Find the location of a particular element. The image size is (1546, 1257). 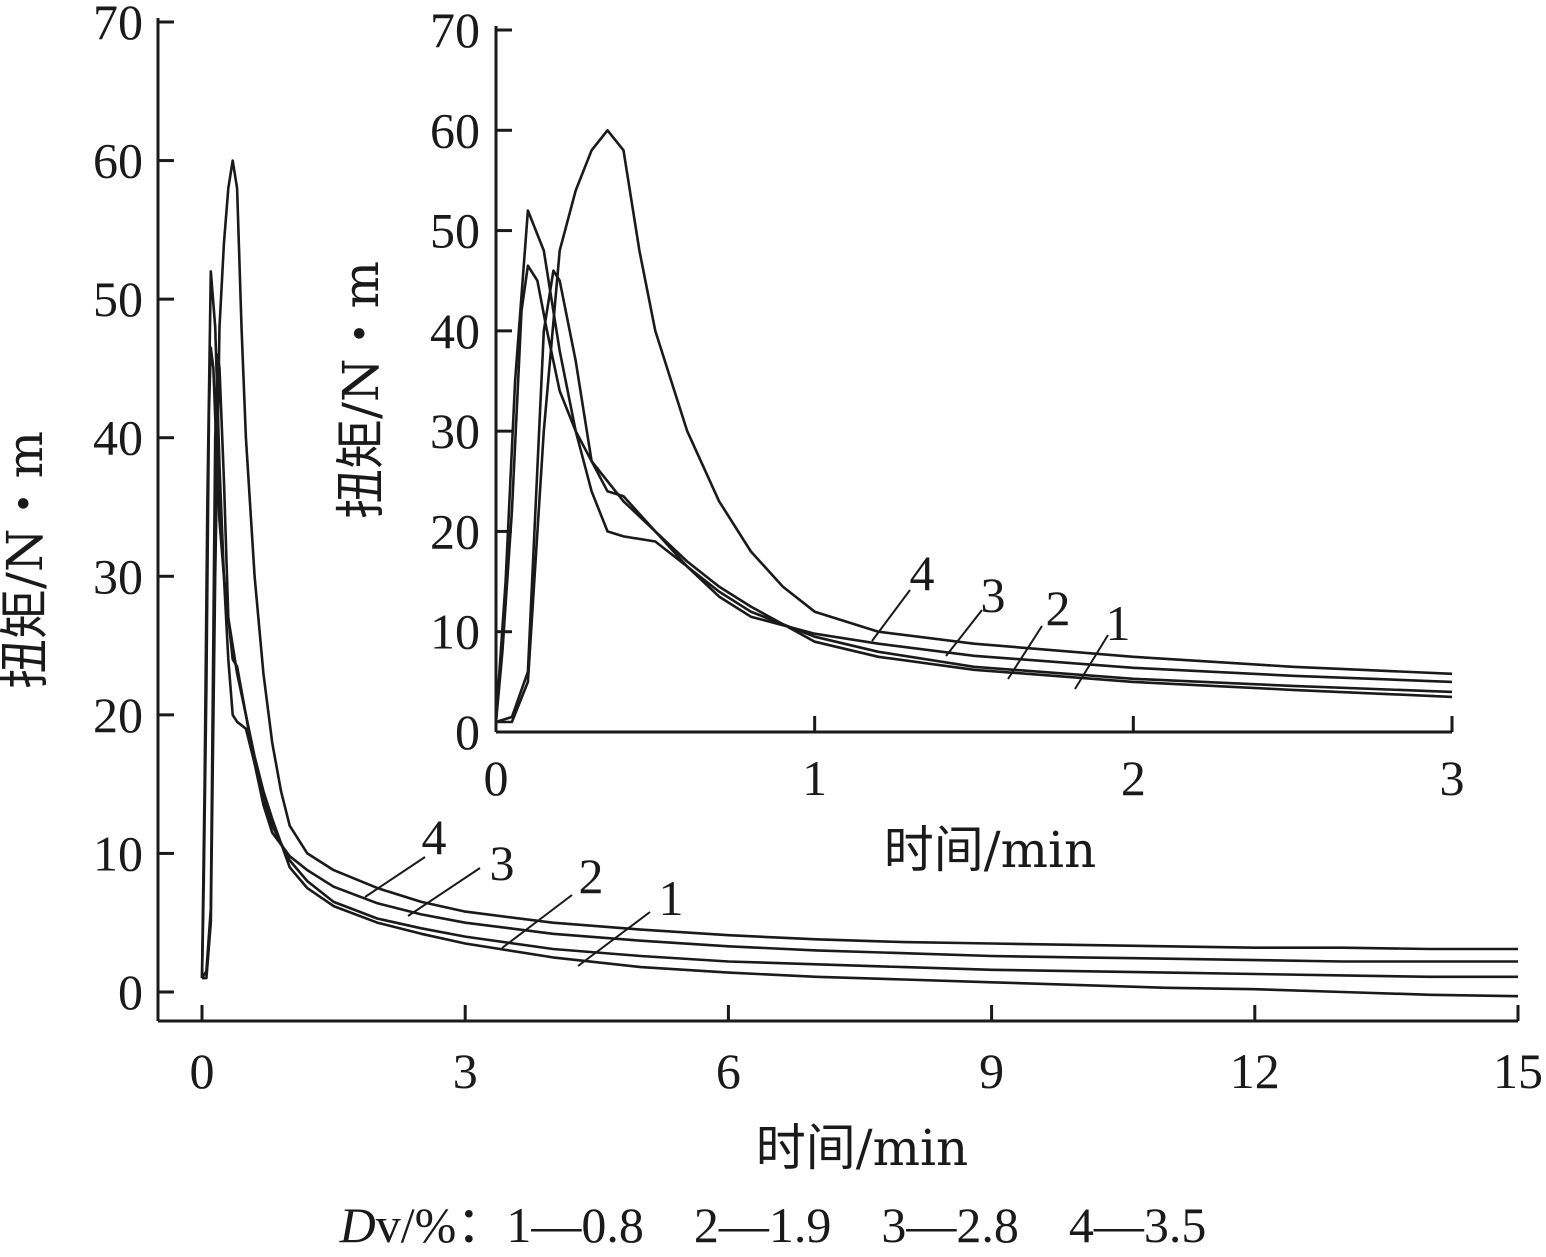

inset-x-tick-label: 0 is located at coordinates (496, 778).